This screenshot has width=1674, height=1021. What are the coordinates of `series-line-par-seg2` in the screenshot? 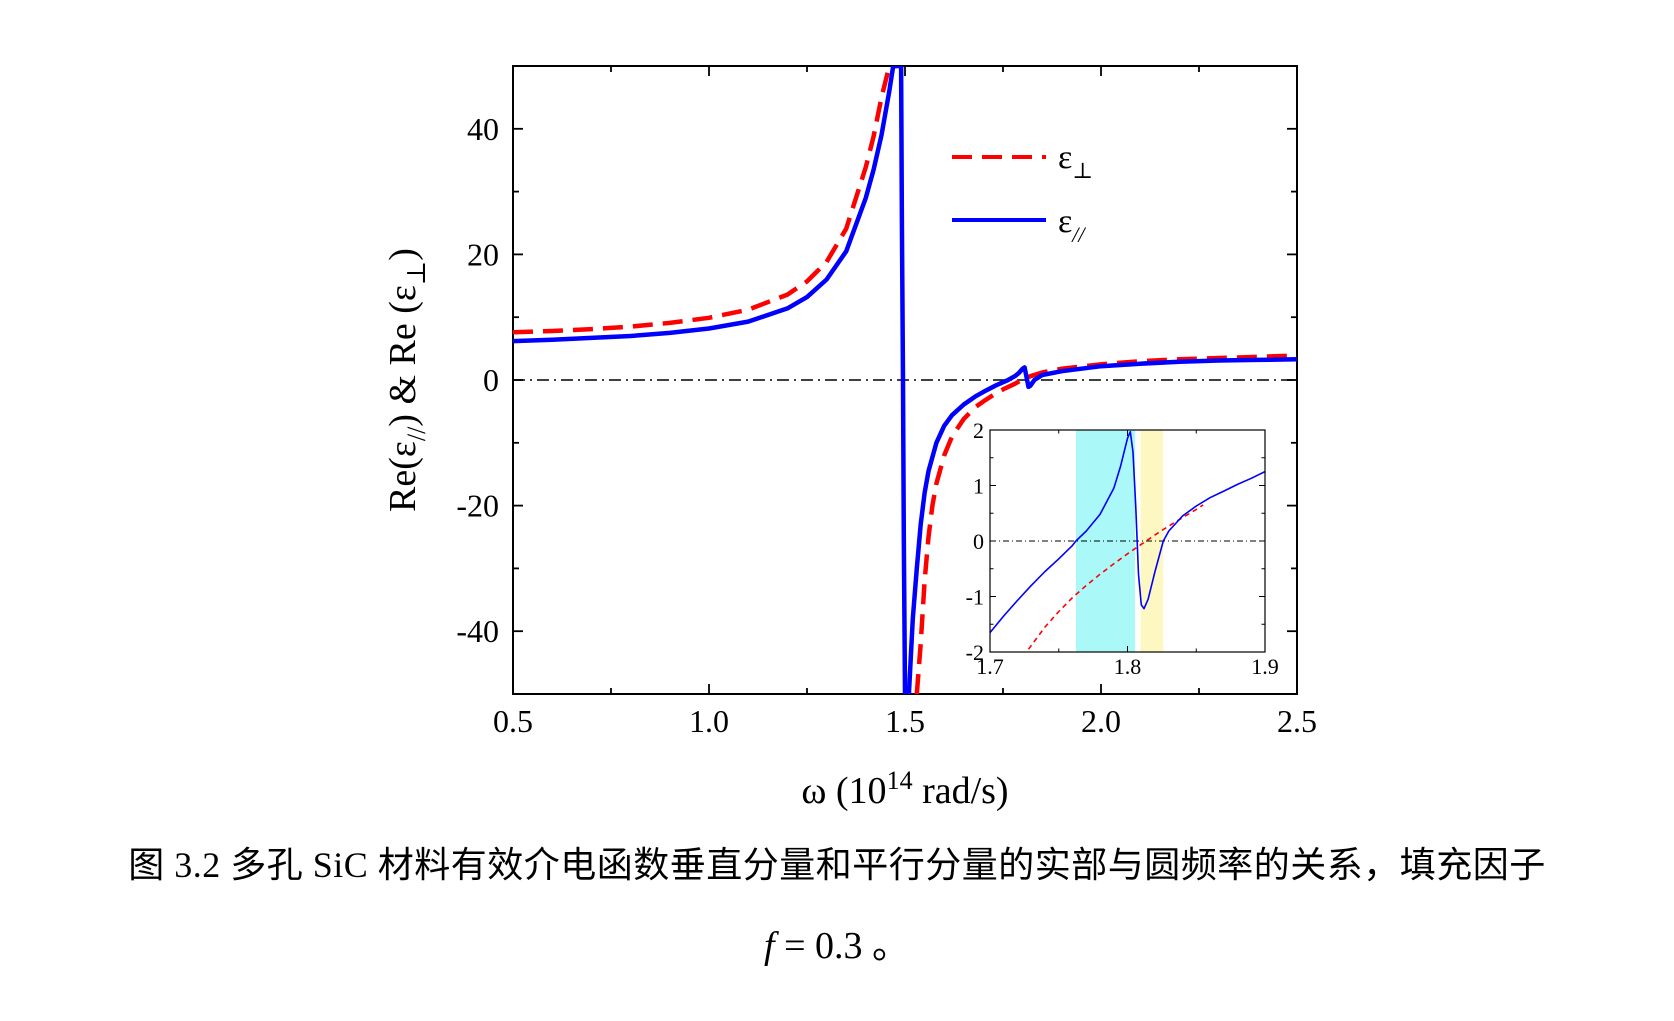 It's located at (1101, 525).